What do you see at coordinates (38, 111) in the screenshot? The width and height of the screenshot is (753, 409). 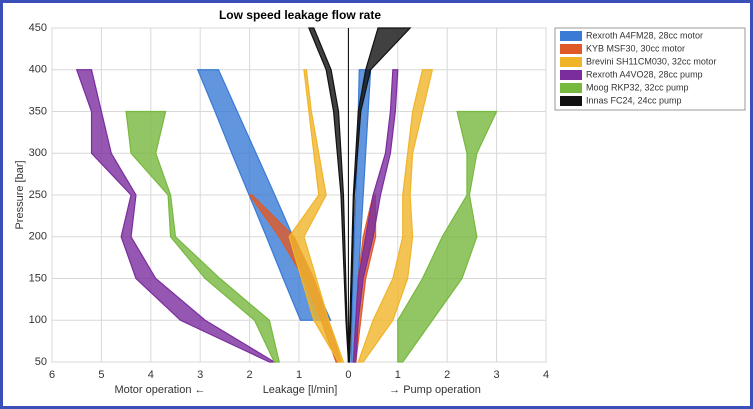 I see `y-tick-label: 350` at bounding box center [38, 111].